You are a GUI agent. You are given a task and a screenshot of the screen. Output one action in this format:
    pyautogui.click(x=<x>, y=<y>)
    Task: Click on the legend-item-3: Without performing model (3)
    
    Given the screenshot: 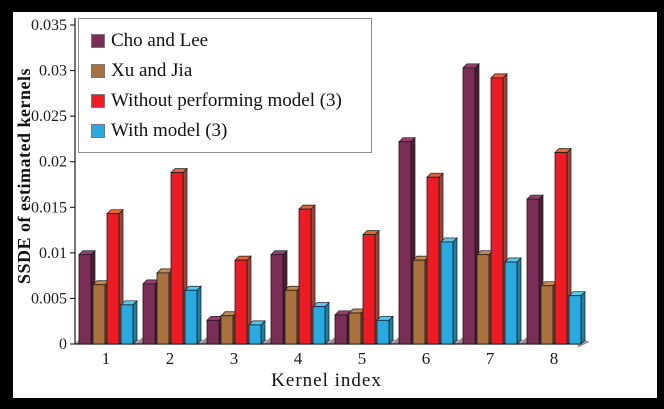 What is the action you would take?
    pyautogui.click(x=226, y=101)
    